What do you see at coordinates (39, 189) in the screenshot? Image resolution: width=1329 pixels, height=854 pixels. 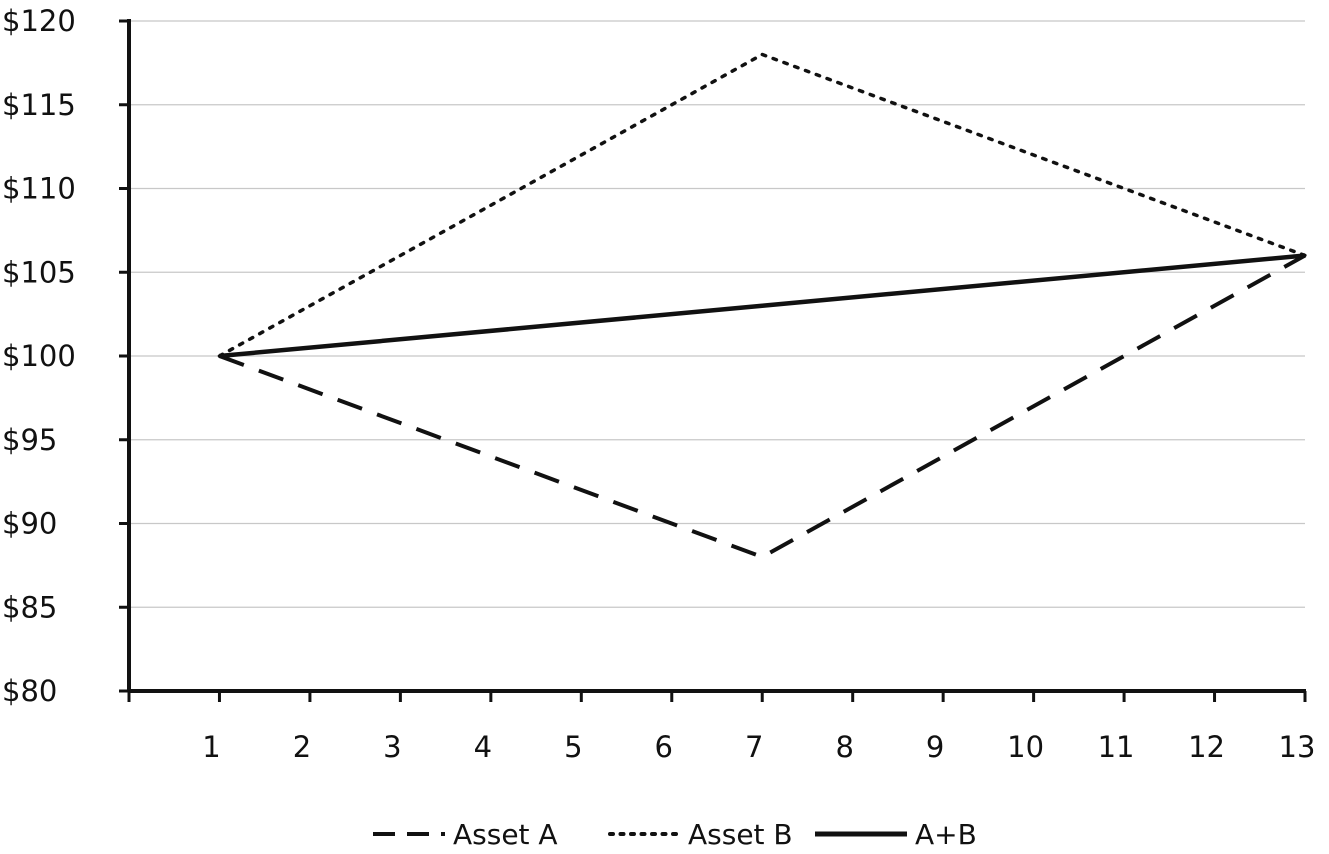 I see `y-tick-label: $110` at bounding box center [39, 189].